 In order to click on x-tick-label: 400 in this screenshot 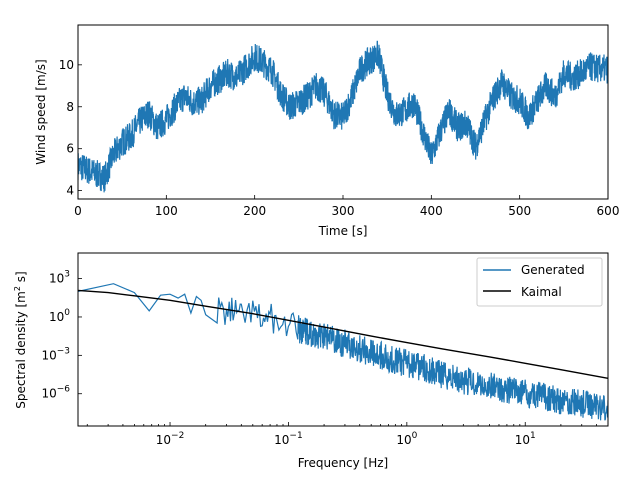, I will do `click(431, 211)`.